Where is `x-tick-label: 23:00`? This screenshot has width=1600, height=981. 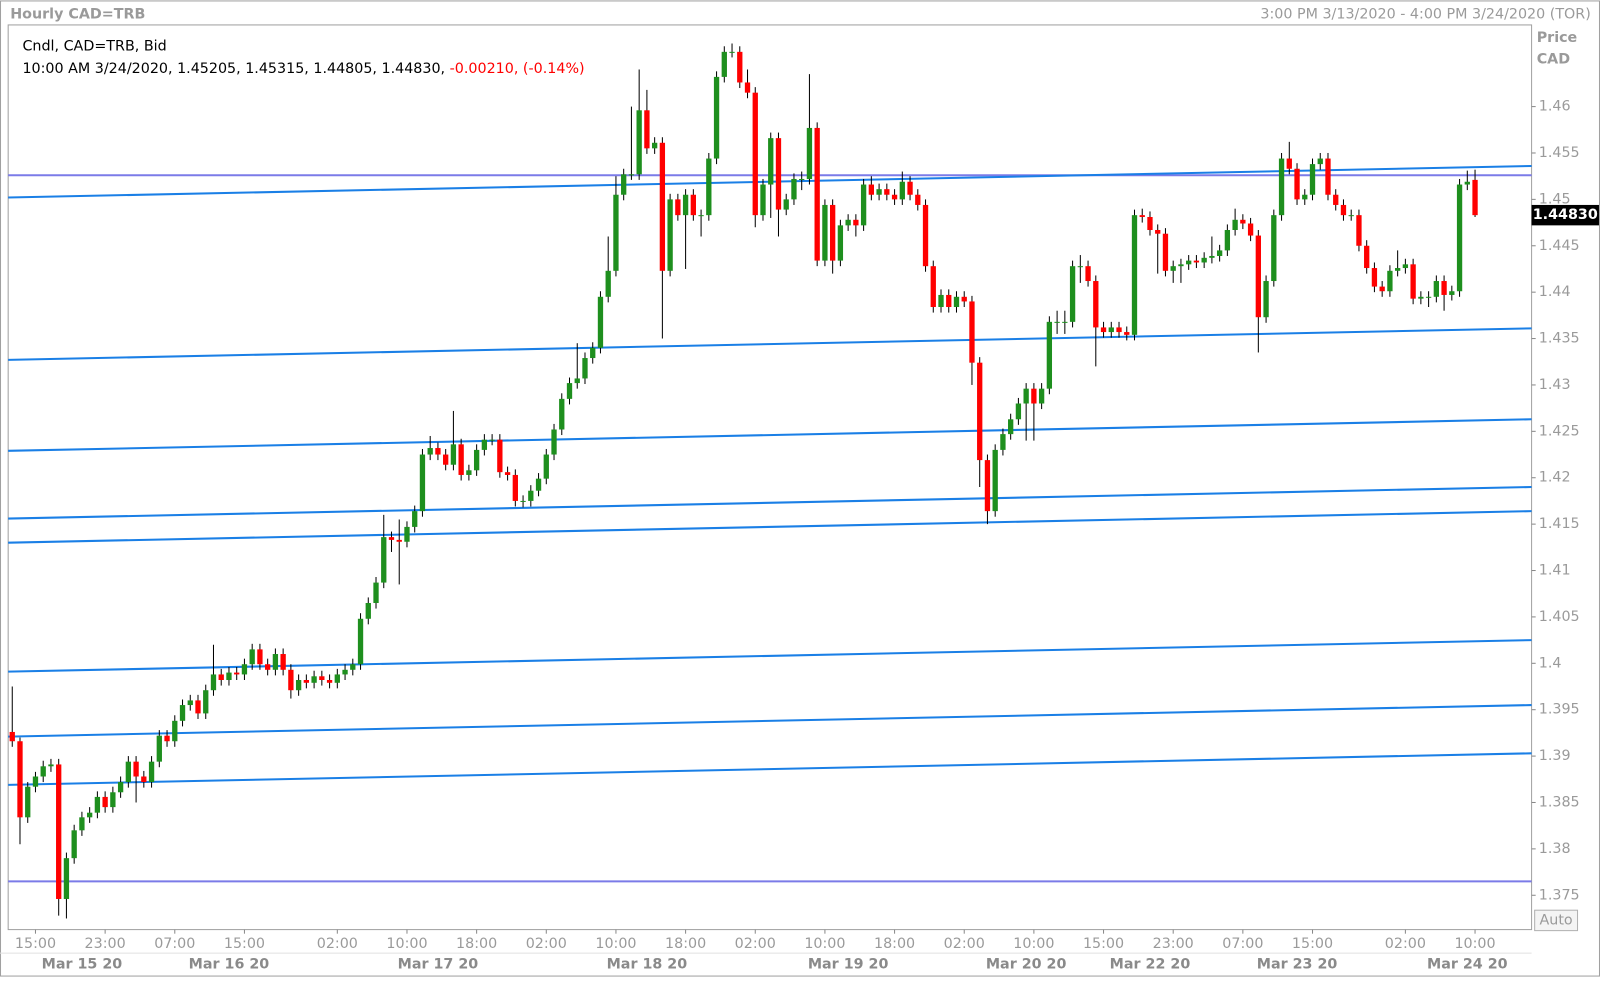 x-tick-label: 23:00 is located at coordinates (1173, 944).